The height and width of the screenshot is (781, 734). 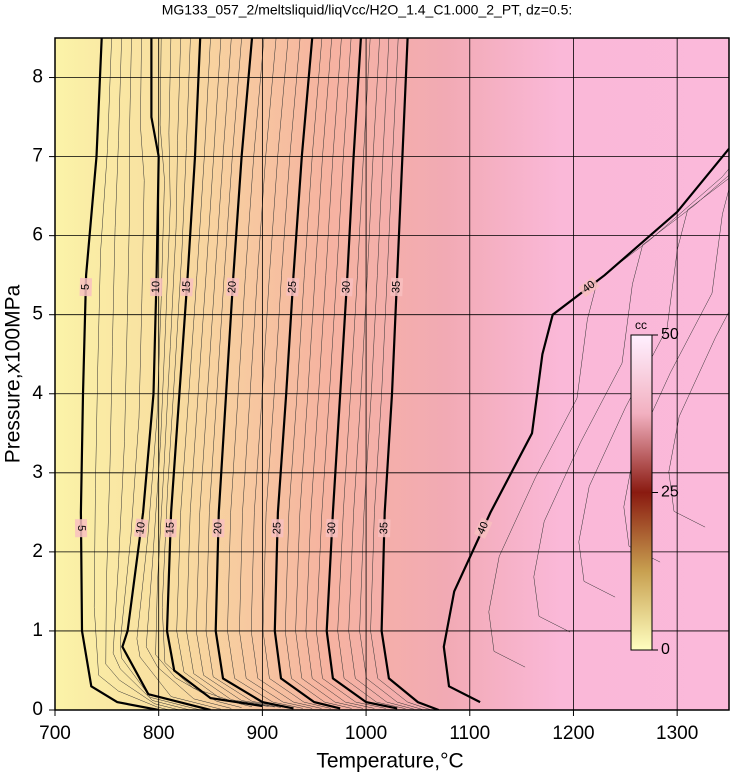 I want to click on colorbar-label: cc, so click(x=641, y=325).